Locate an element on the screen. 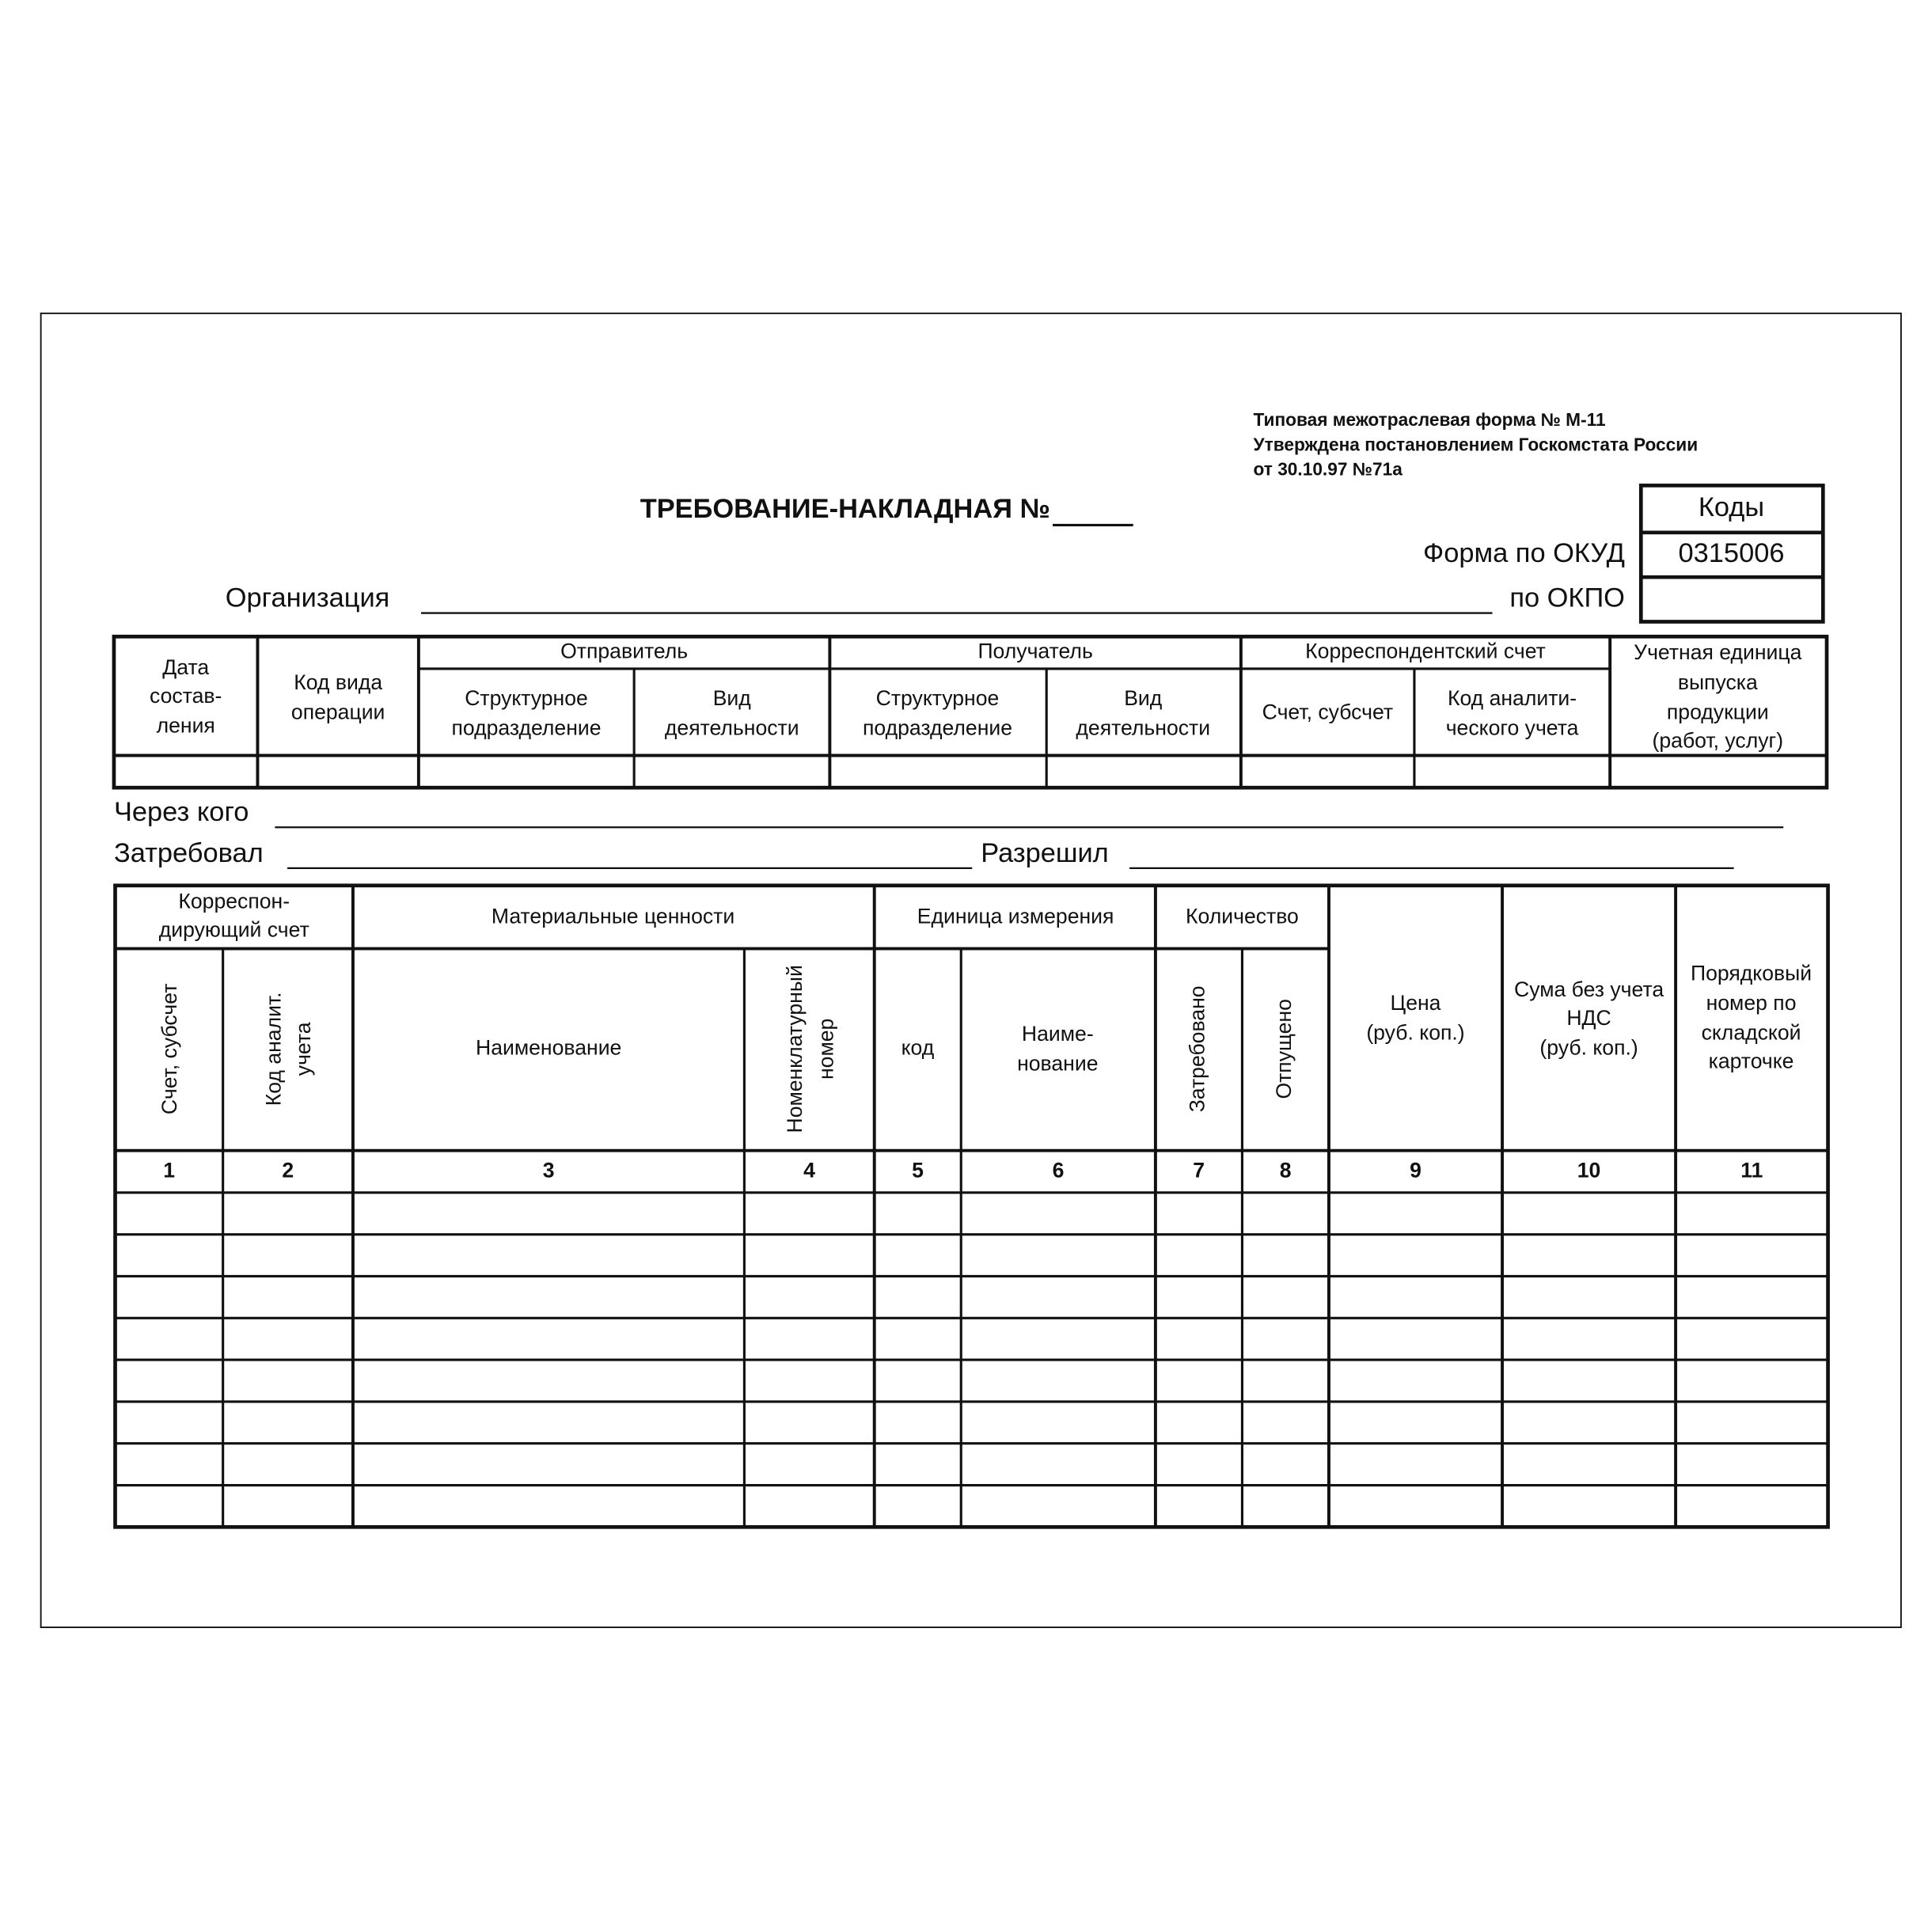 The image size is (1932, 1932). column-number: 9 is located at coordinates (1415, 1170).